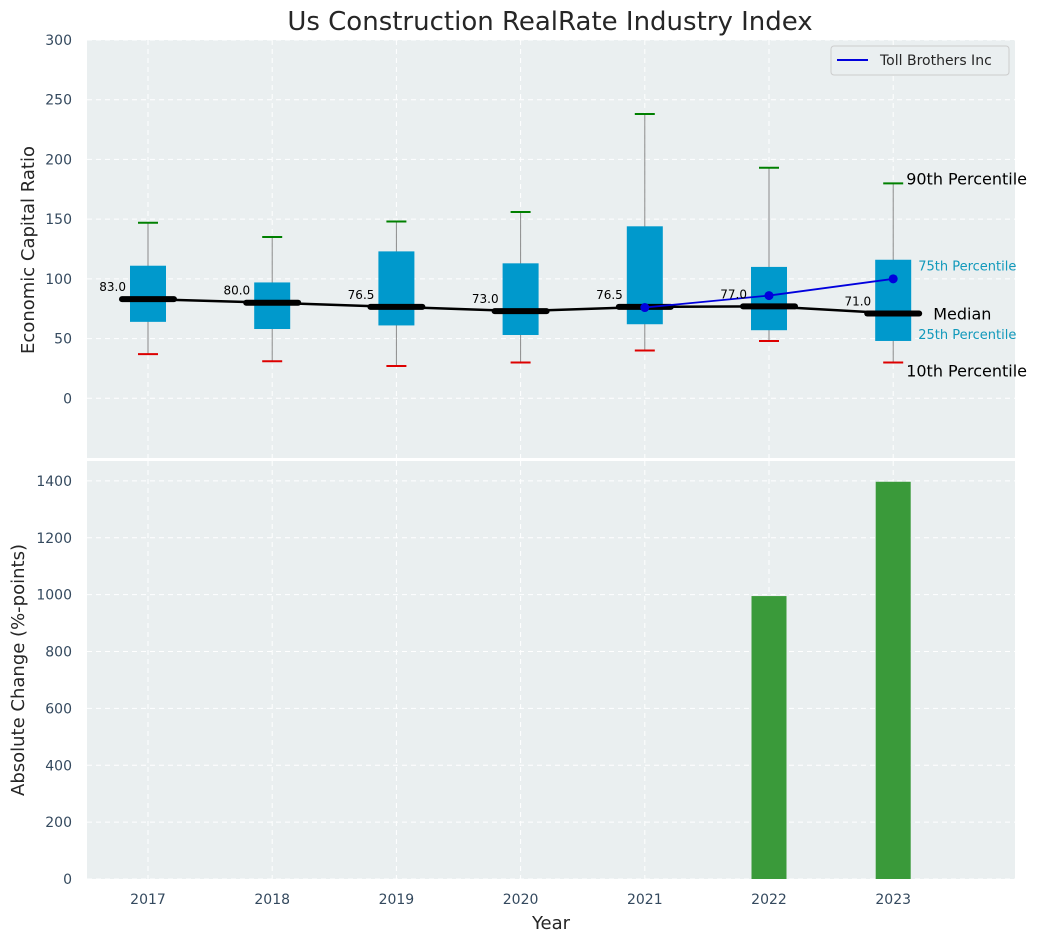 The image size is (1041, 942). I want to click on bottom-y-tick-label: 1000, so click(54, 596).